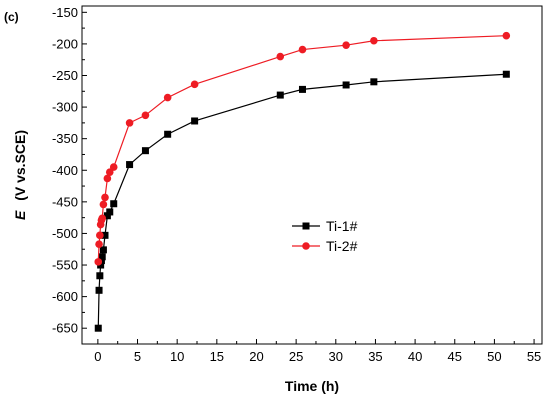 This screenshot has height=404, width=550. Describe the element at coordinates (65, 296) in the screenshot. I see `y-tick-label: -600` at that location.